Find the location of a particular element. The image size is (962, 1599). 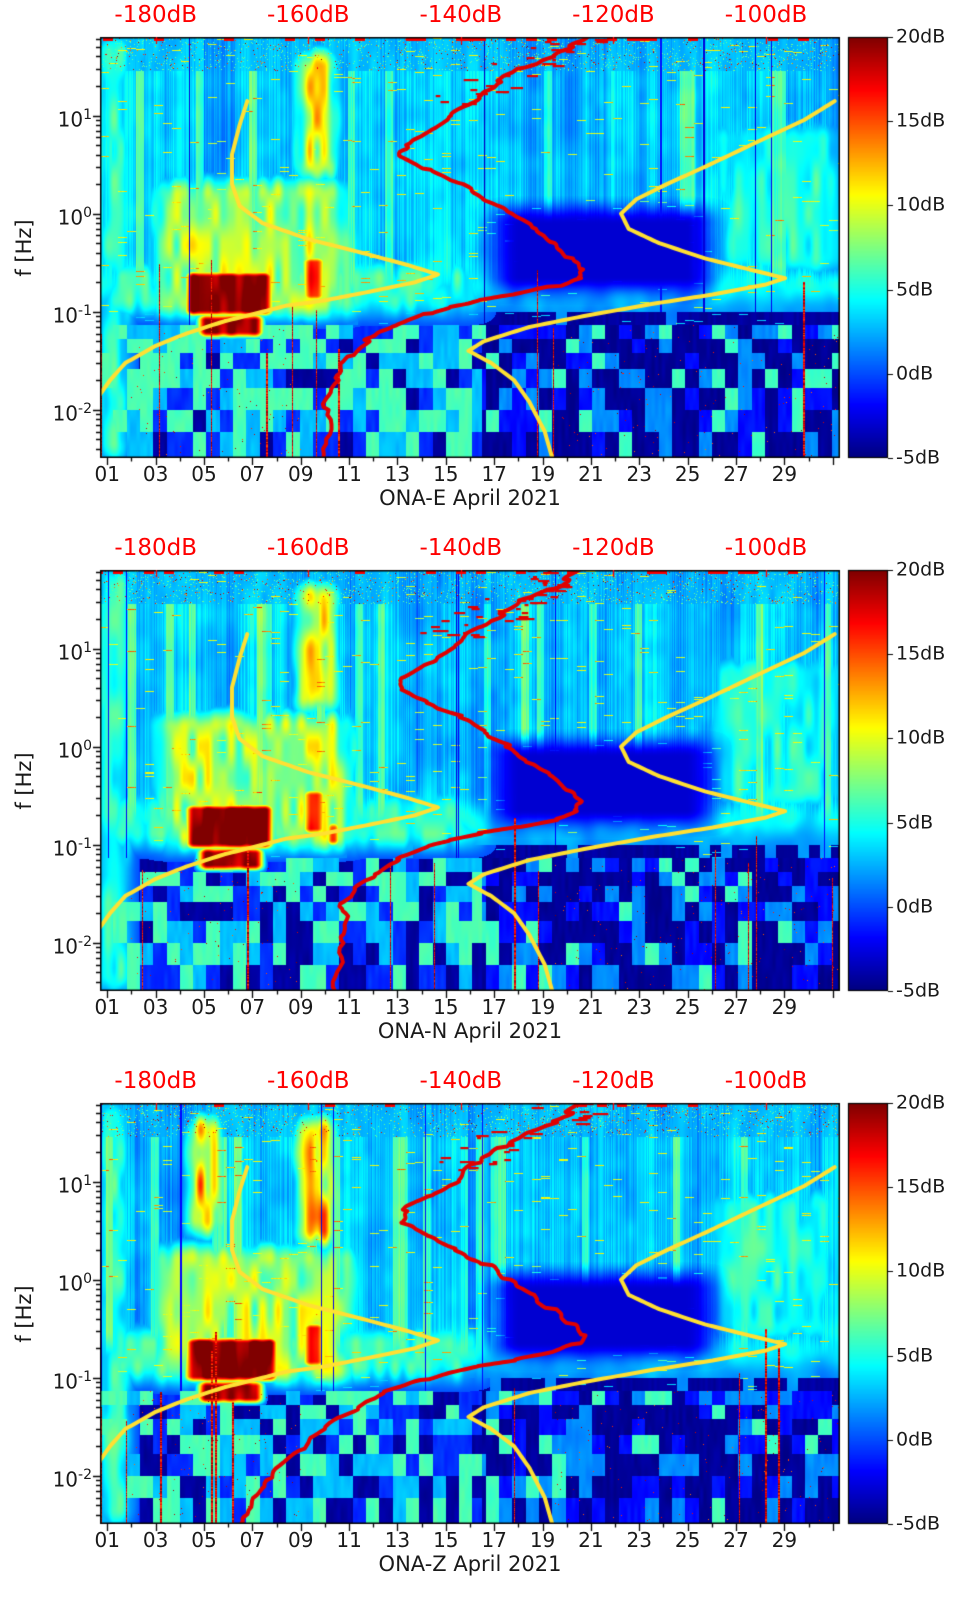

x-axis-title: ONA-E April 2021 is located at coordinates (470, 498).